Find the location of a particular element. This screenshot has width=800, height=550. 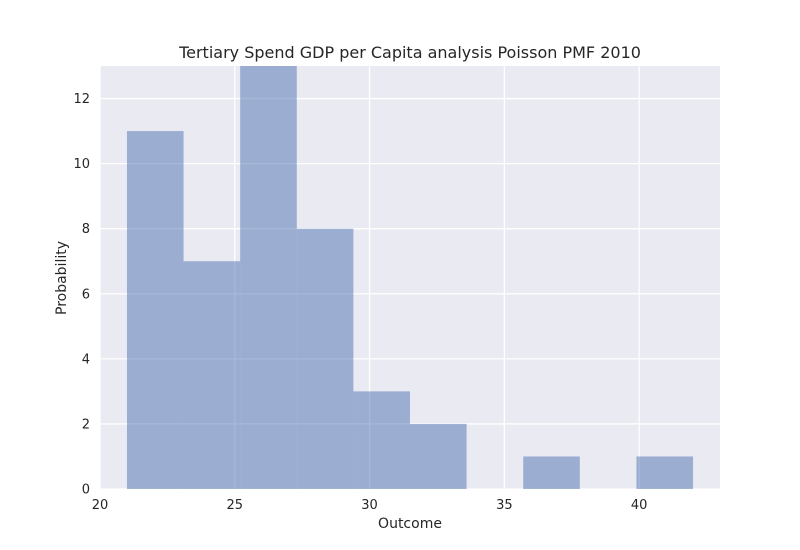

x-tick-label: 20 is located at coordinates (100, 505).